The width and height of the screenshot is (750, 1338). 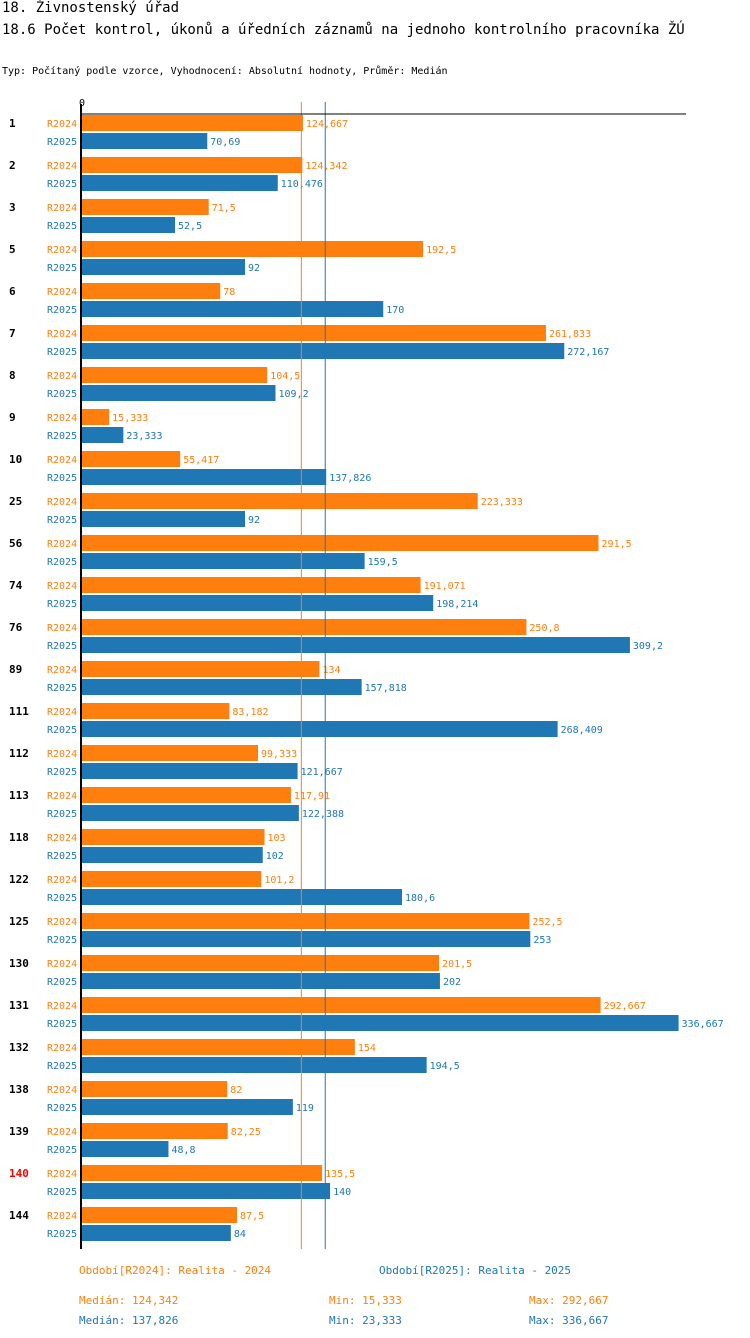 I want to click on data-label: 252,5, so click(x=547, y=922).